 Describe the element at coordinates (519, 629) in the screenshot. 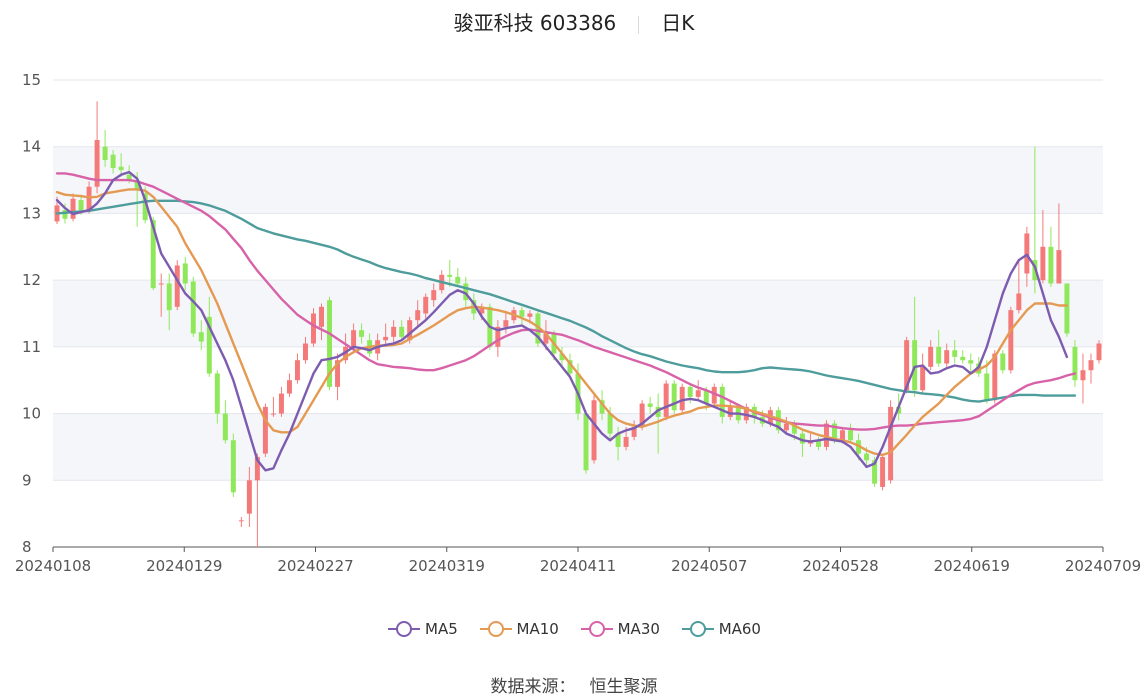

I see `legend-item-ma10: MA10` at that location.